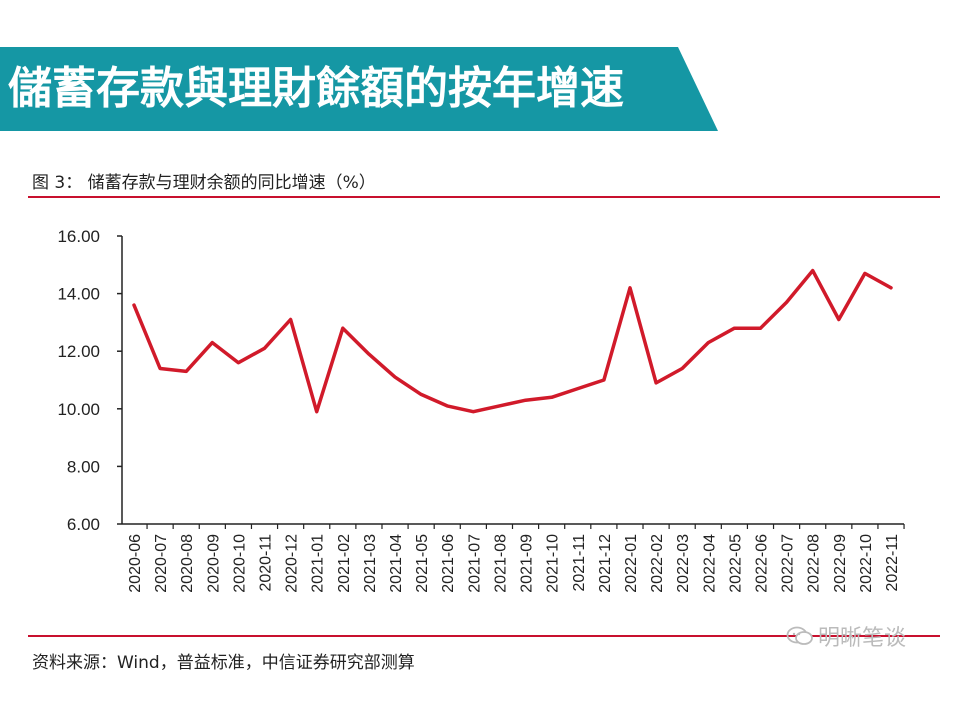  I want to click on x-tick-label: 2021-05, so click(422, 563).